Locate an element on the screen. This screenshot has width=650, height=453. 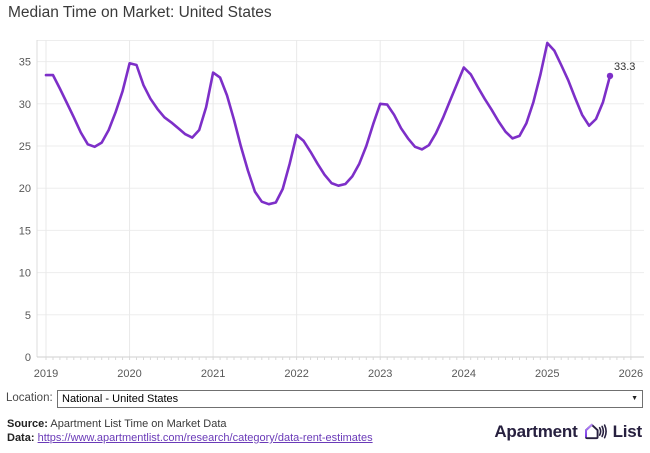
y-tick-label: 35 is located at coordinates (25, 63).